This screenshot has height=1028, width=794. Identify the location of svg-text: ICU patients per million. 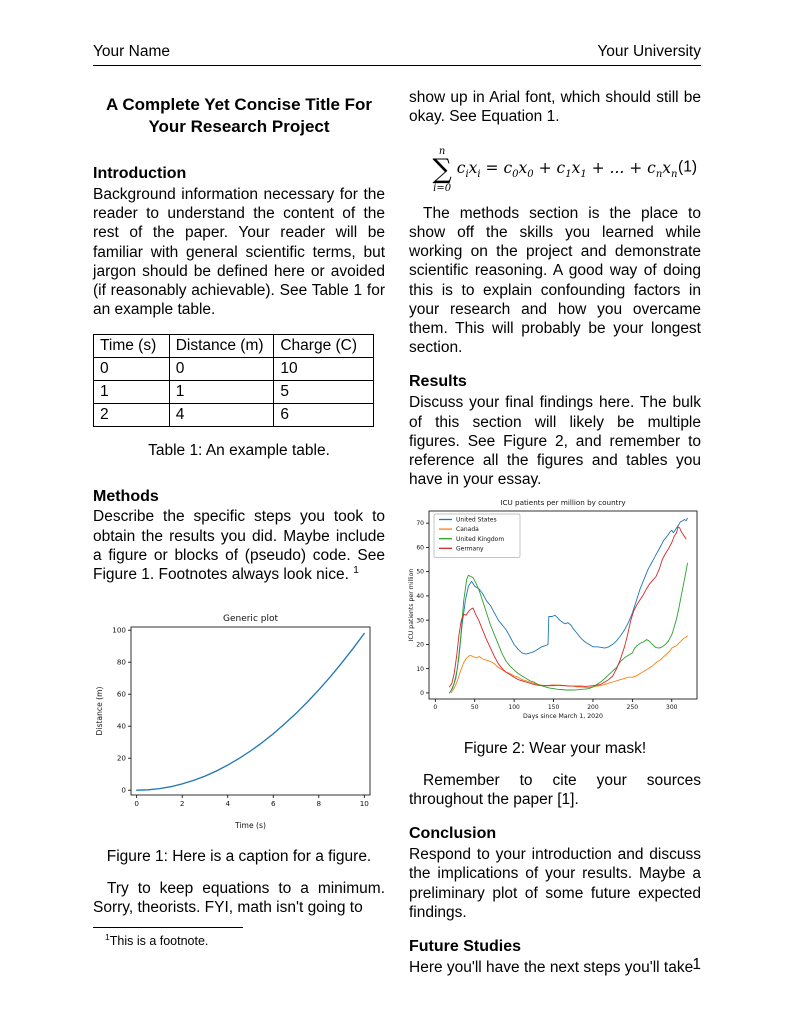
(411, 605).